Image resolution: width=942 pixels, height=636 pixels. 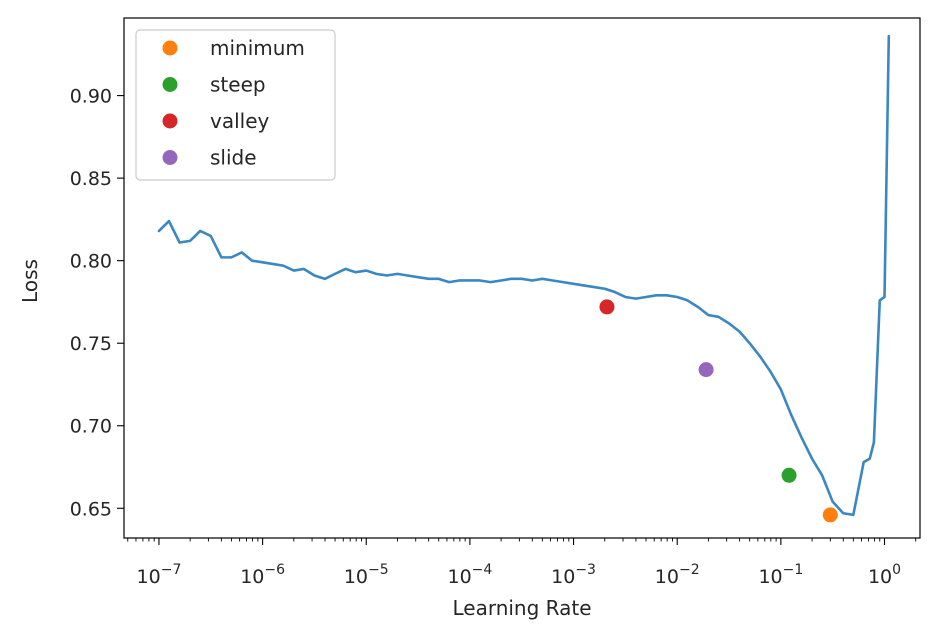 What do you see at coordinates (91, 97) in the screenshot?
I see `y-tick-label: 0.90` at bounding box center [91, 97].